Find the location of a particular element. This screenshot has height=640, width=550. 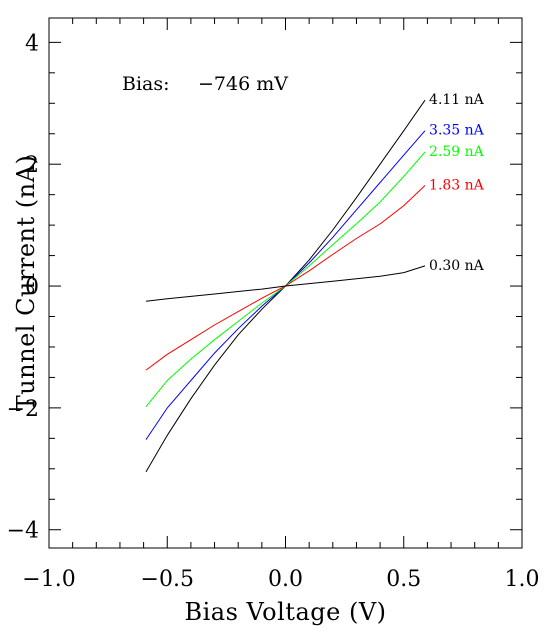

x-tick-label: −1.0 is located at coordinates (48, 579).